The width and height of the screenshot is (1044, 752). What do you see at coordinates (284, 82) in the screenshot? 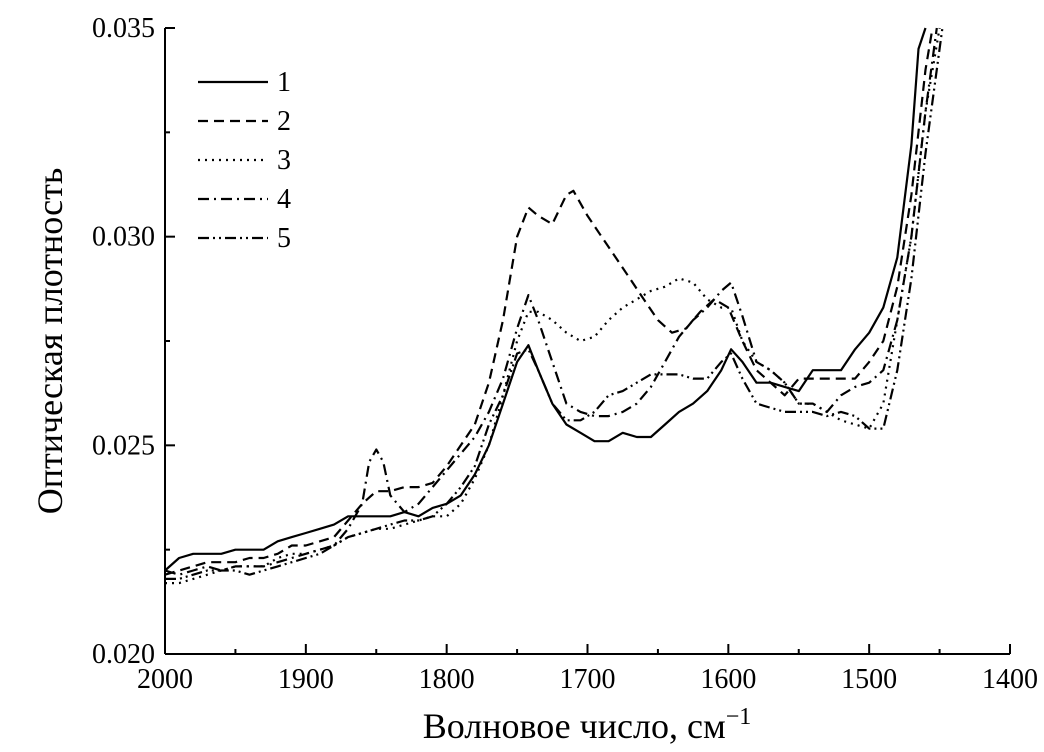
I see `legend-label-1: 1` at bounding box center [284, 82].